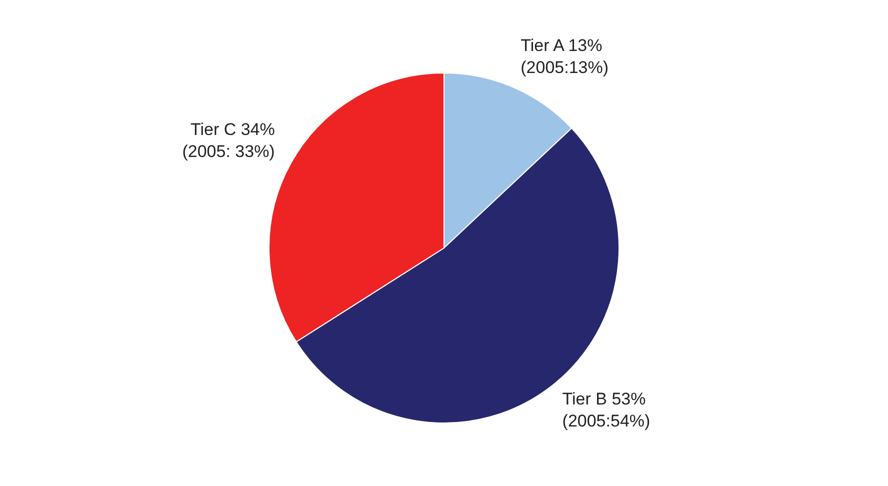 The width and height of the screenshot is (888, 486). What do you see at coordinates (606, 421) in the screenshot?
I see `text: (2005:54%)` at bounding box center [606, 421].